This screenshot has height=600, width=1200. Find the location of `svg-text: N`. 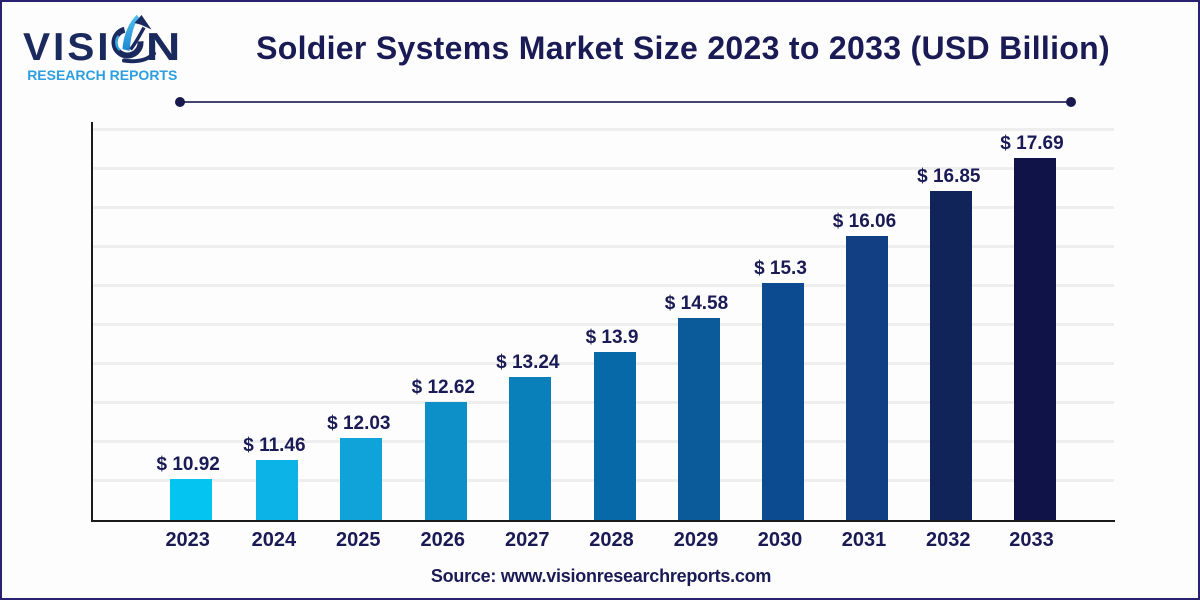

svg-text: N is located at coordinates (163, 47).